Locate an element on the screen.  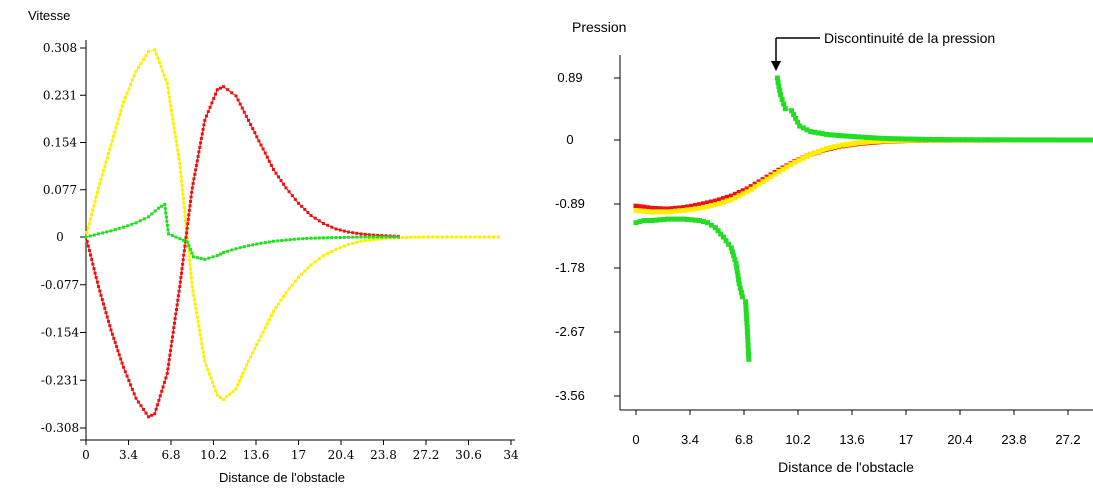
annotation-arrow-icon is located at coordinates (776, 66).